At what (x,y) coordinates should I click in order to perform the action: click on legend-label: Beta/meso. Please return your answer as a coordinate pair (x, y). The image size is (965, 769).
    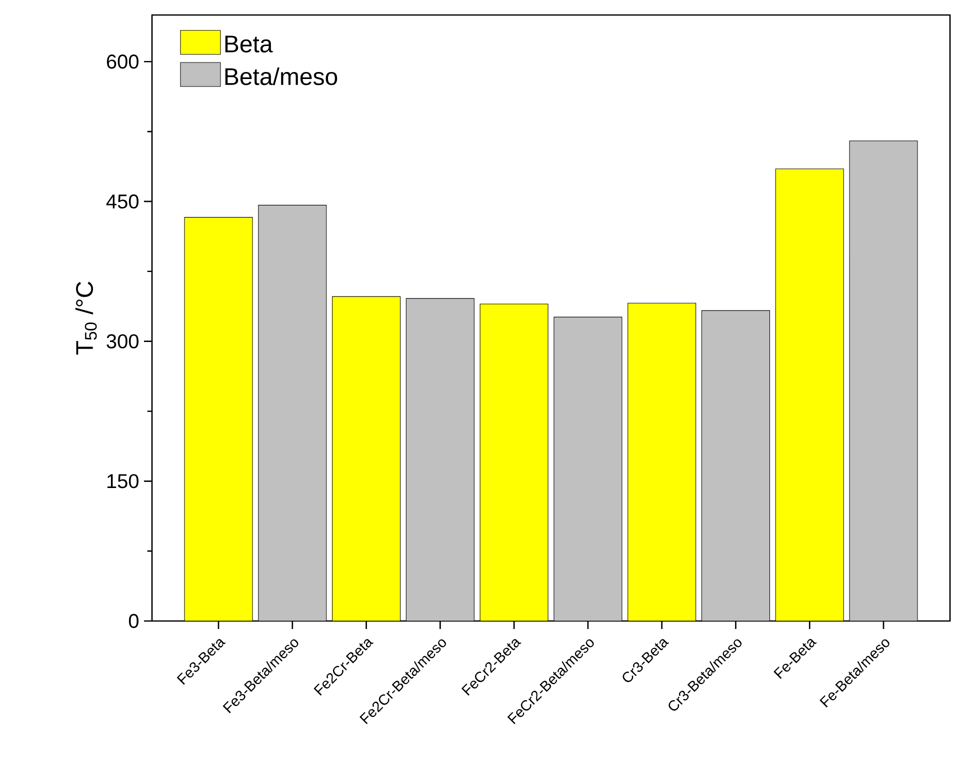
    Looking at the image, I should click on (281, 76).